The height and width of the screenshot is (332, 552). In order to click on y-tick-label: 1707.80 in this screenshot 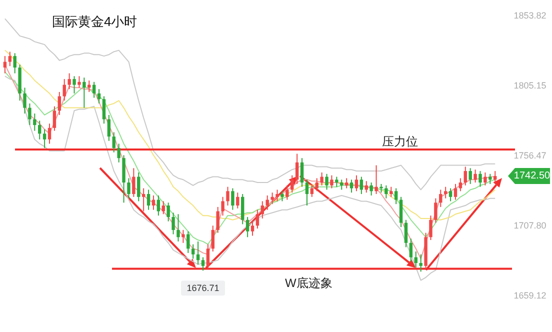, I will do `click(530, 225)`.